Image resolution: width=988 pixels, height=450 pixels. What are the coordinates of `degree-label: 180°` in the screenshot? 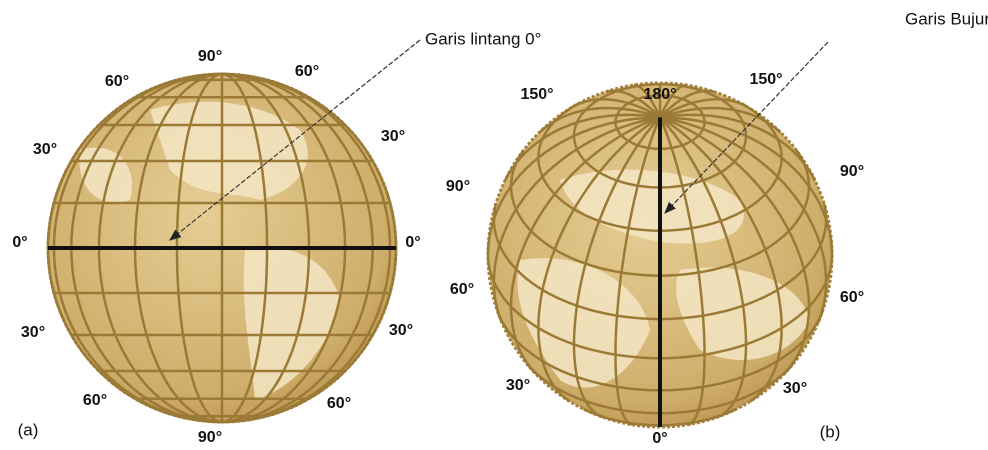 It's located at (659, 94).